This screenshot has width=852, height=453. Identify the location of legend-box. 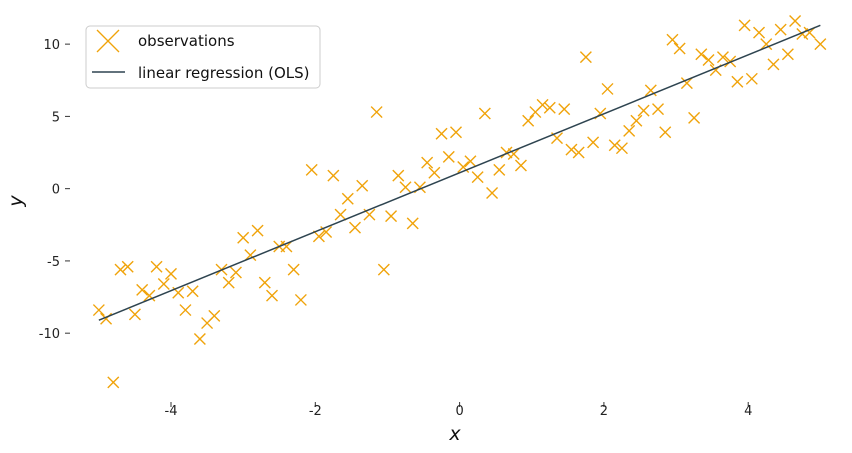
(203, 57).